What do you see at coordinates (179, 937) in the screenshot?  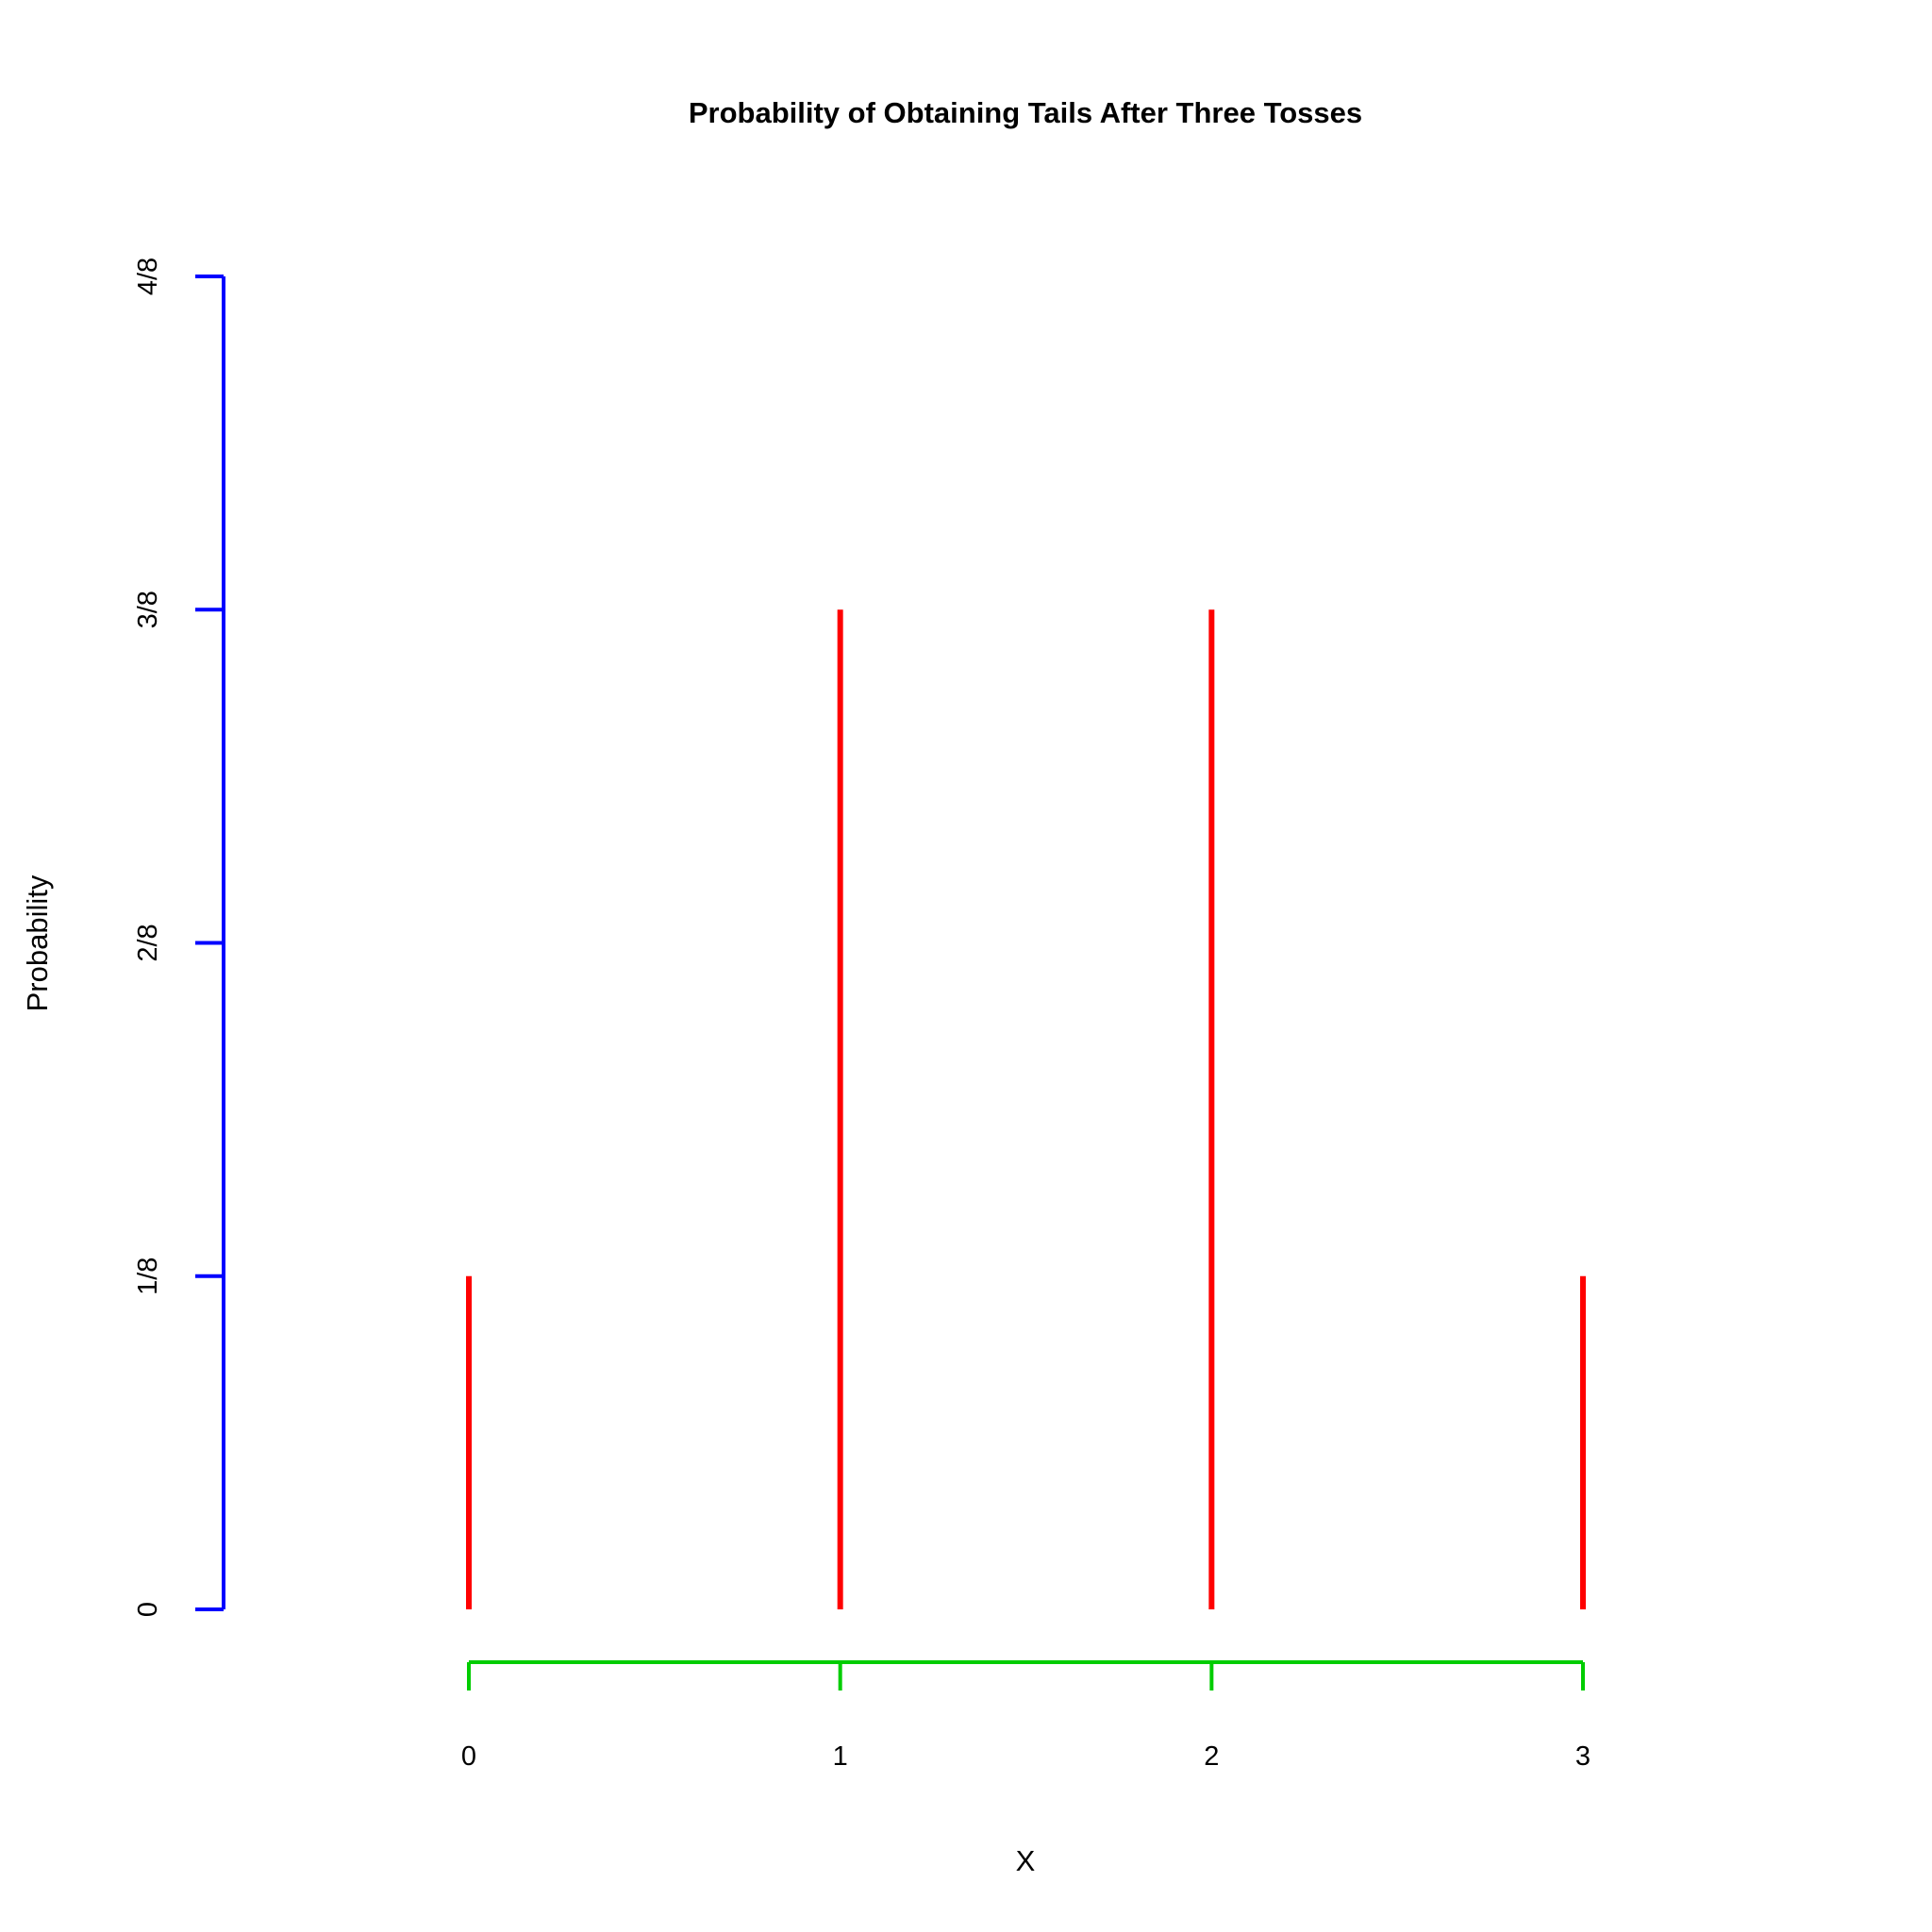 I see `y-axis: 0 1/8 2/8 3/8 4/8` at bounding box center [179, 937].